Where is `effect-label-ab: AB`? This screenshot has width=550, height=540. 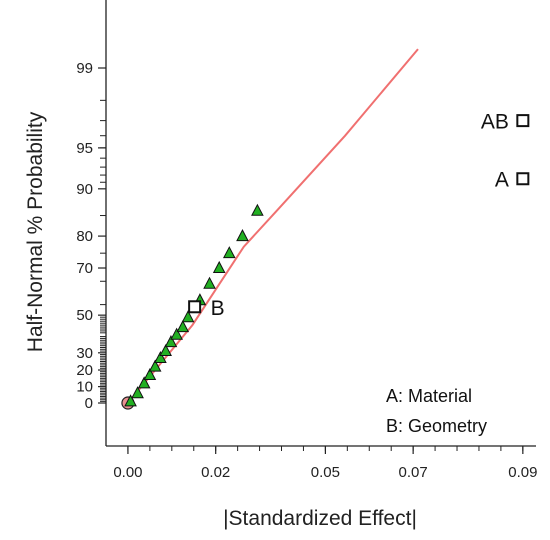
effect-label-ab: AB is located at coordinates (495, 122).